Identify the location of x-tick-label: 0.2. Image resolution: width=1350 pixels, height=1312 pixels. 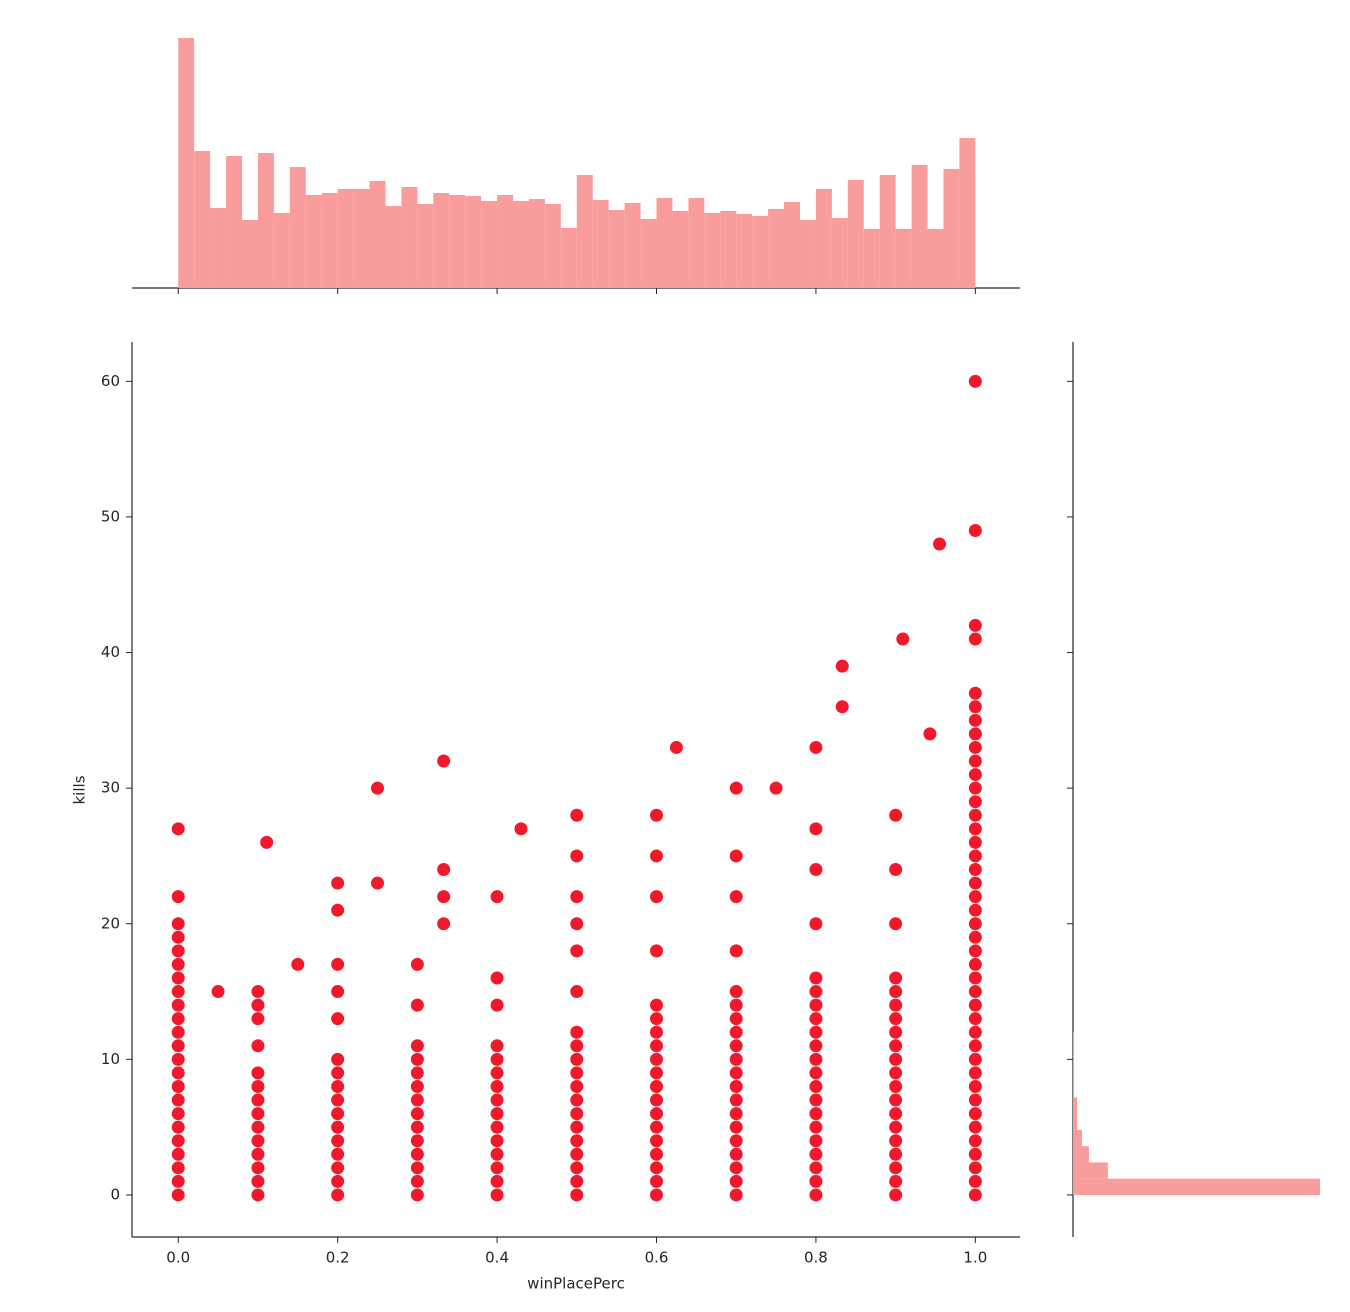
(338, 1258).